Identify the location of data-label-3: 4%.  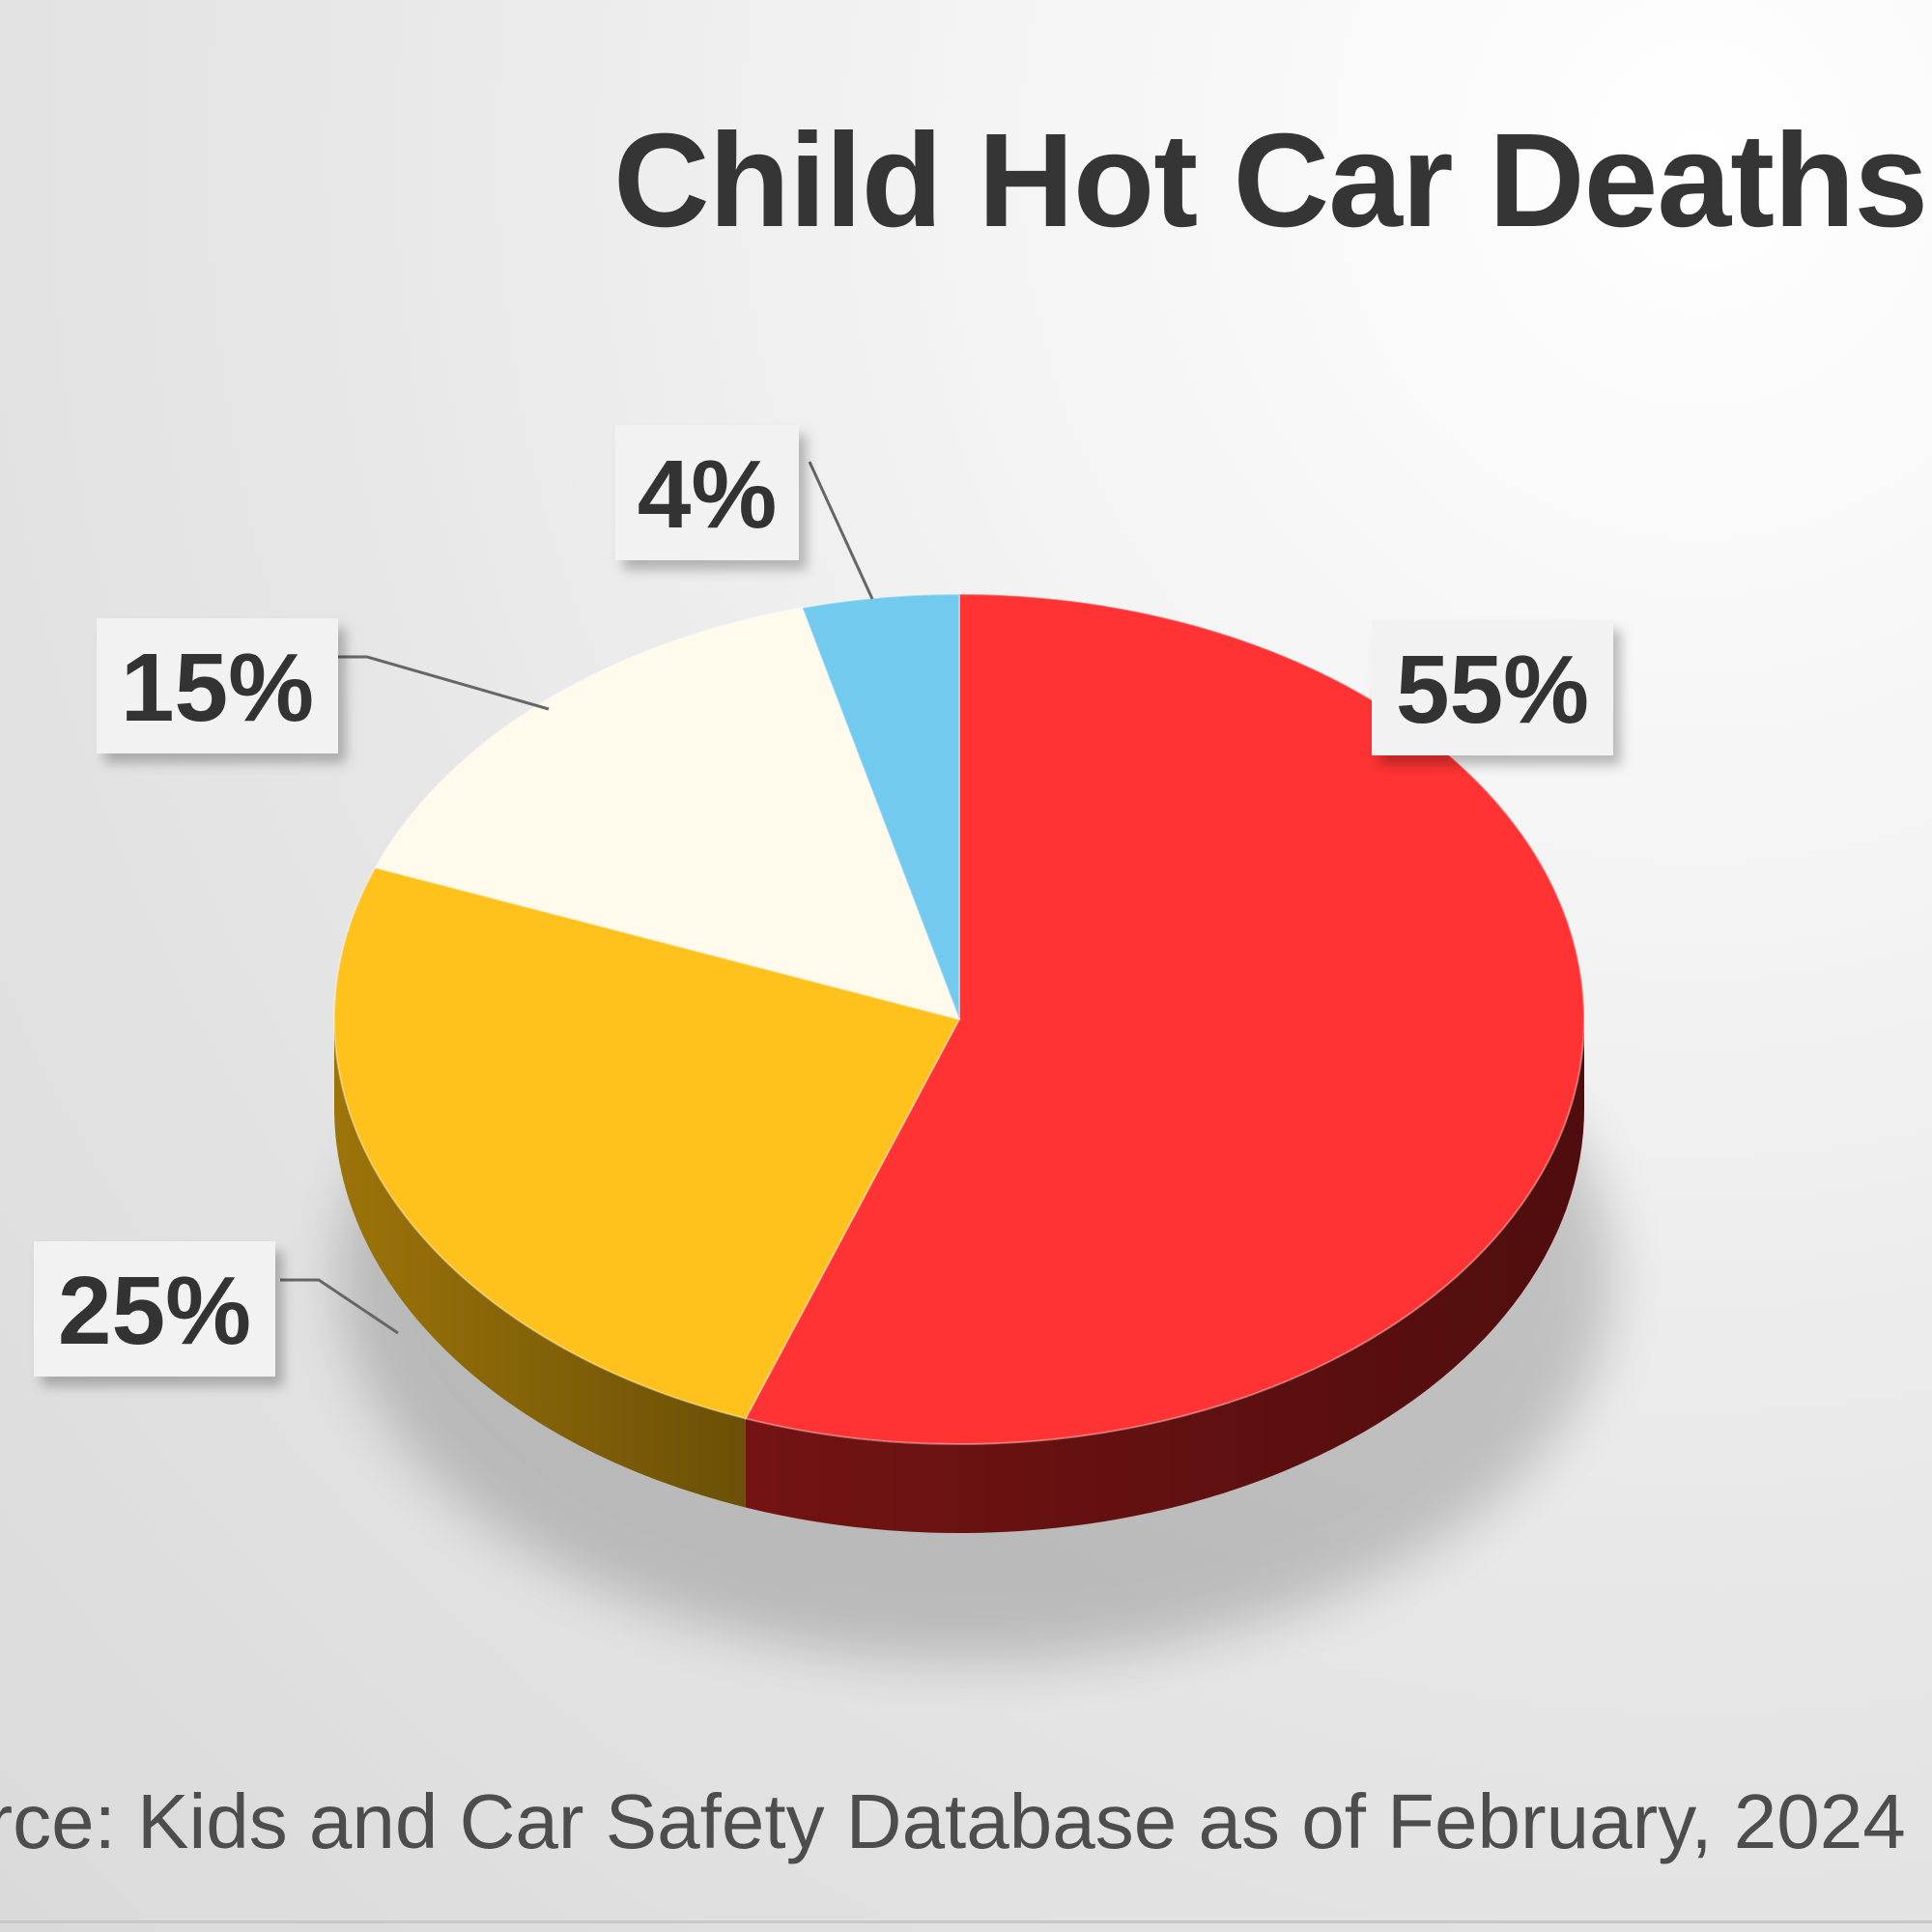
(708, 494).